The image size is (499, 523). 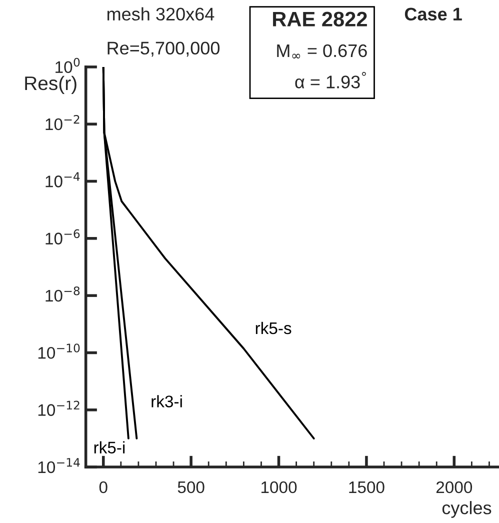 I want to click on y-tick-label: 10$^{−6}$, so click(x=63, y=236).